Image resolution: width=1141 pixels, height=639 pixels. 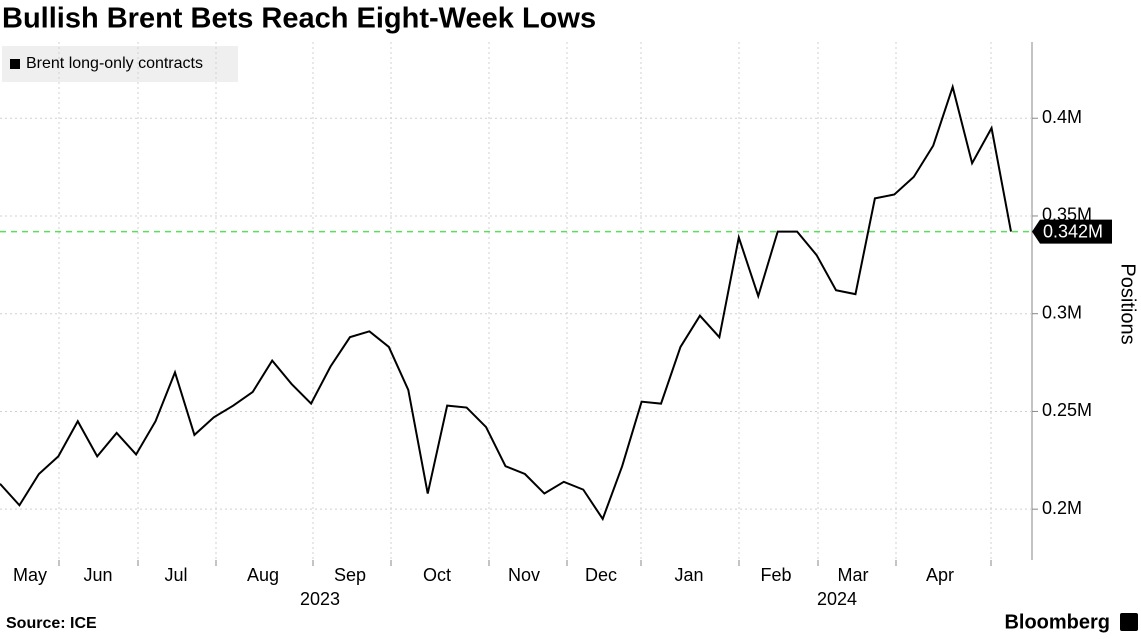 I want to click on x-tick-label: Jul, so click(x=175, y=575).